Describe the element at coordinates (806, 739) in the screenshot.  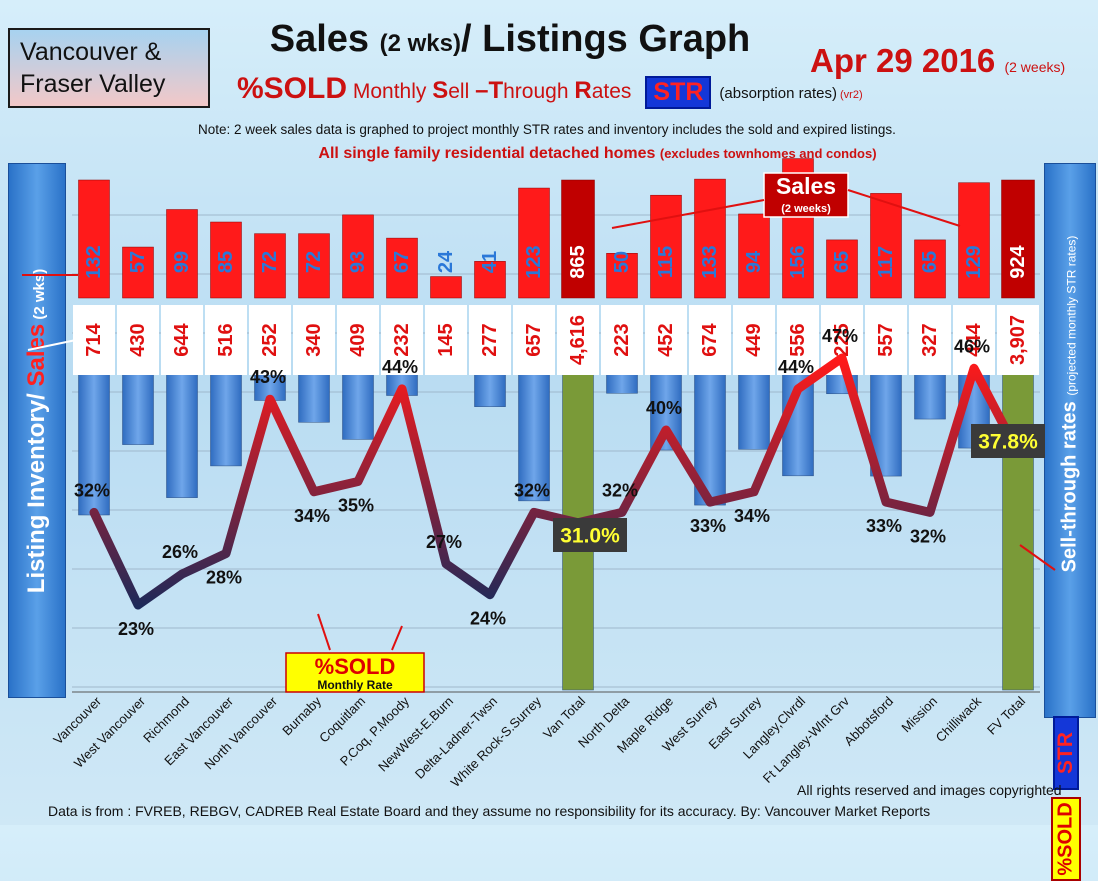
I see `category-label: Ft Langley-Wlnt Grv` at that location.